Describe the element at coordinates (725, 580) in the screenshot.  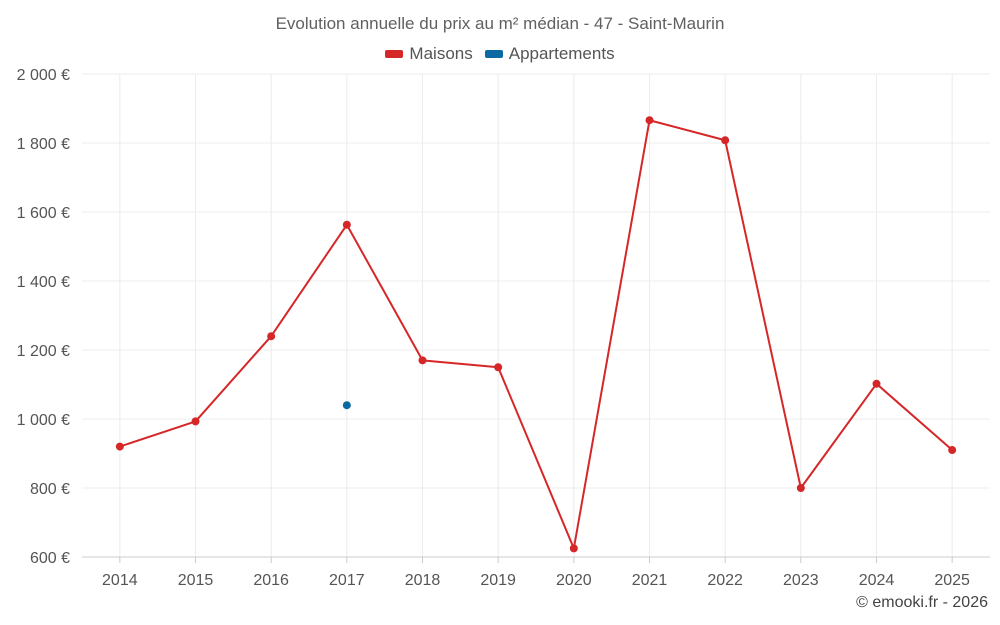
I see `x-tick-label: 2022` at that location.